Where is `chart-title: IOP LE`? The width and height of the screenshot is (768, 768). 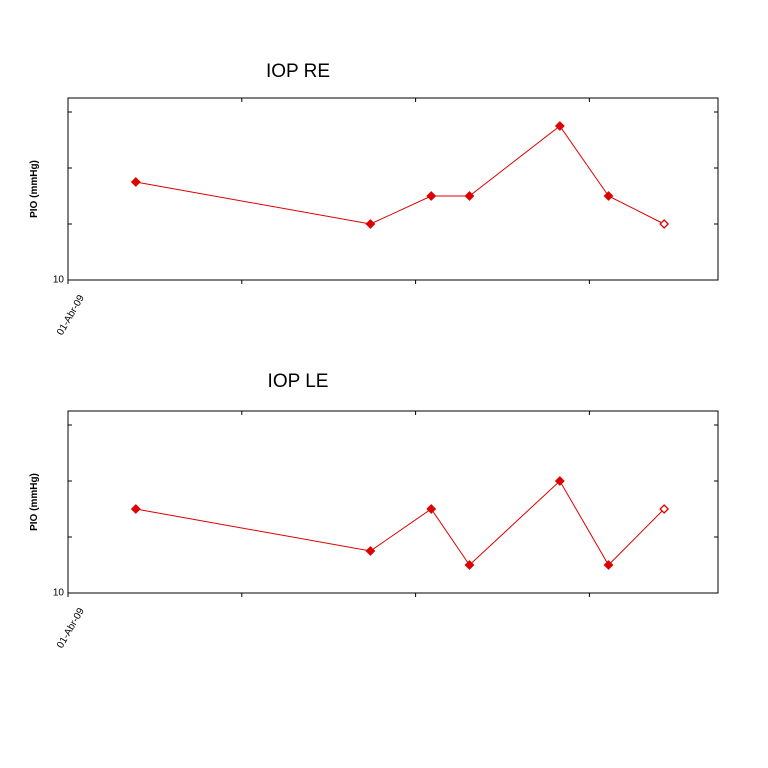
chart-title: IOP LE is located at coordinates (298, 381).